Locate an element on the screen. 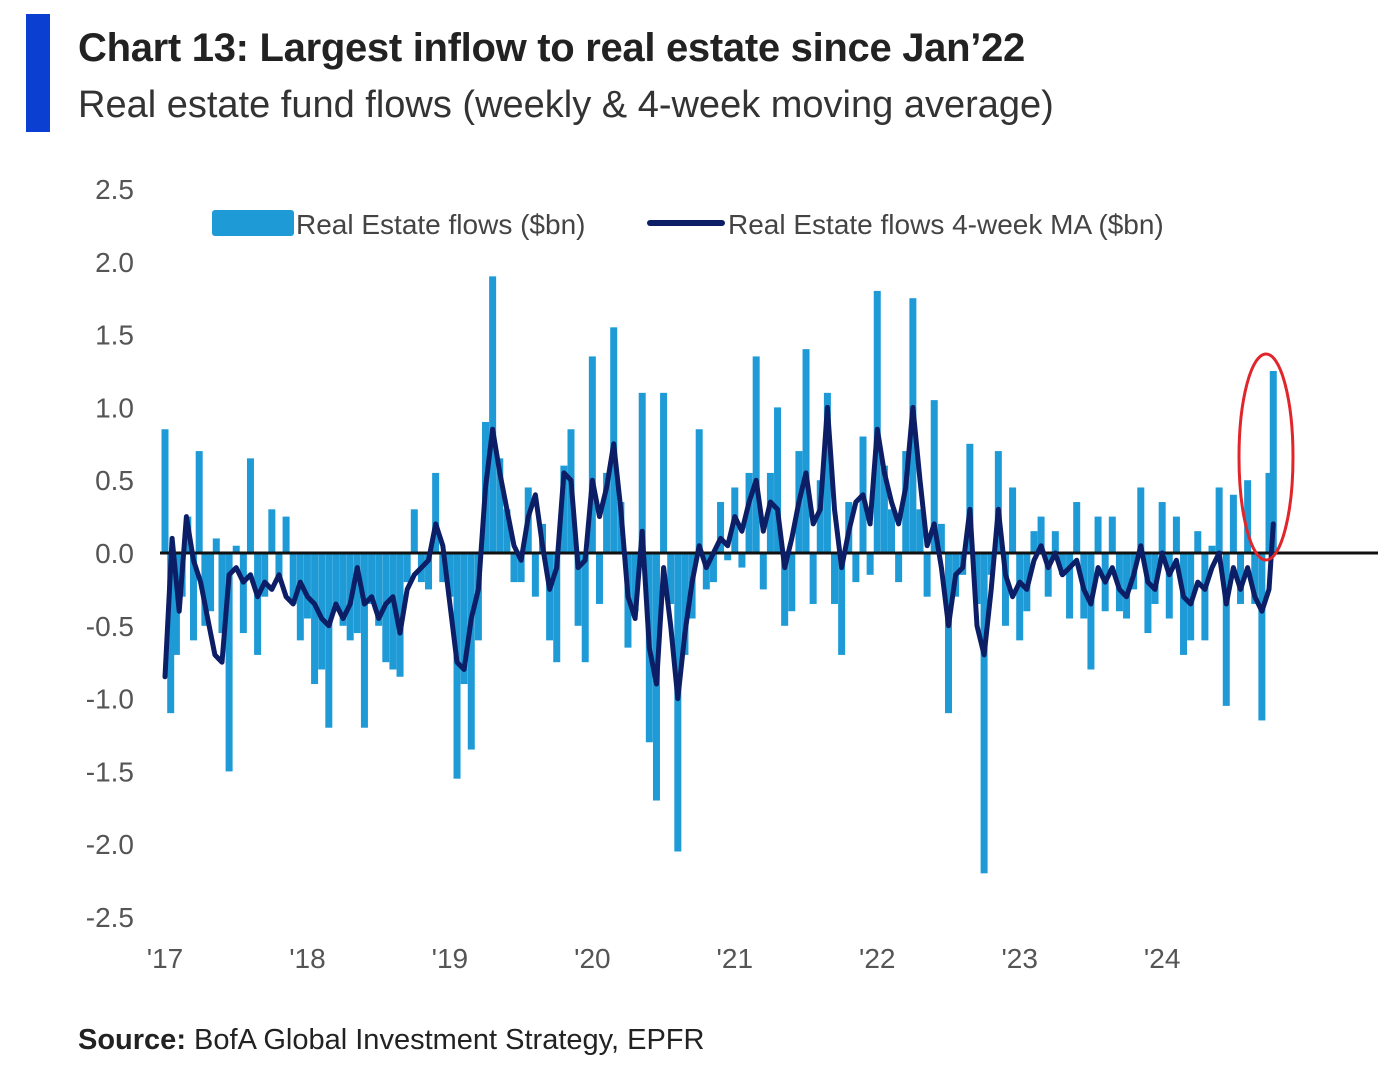  y-tick-label: -2.5 is located at coordinates (110, 917).